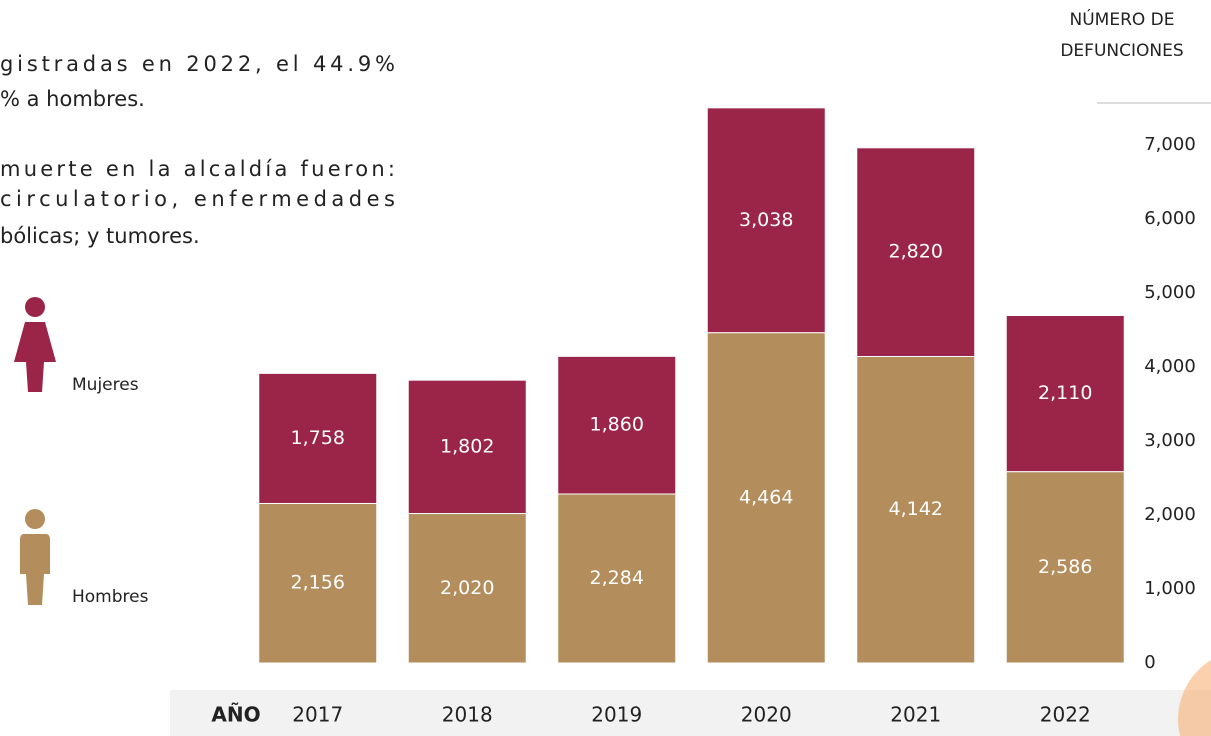 Image resolution: width=1211 pixels, height=736 pixels. Describe the element at coordinates (690, 713) in the screenshot. I see `x-axis-band` at that location.